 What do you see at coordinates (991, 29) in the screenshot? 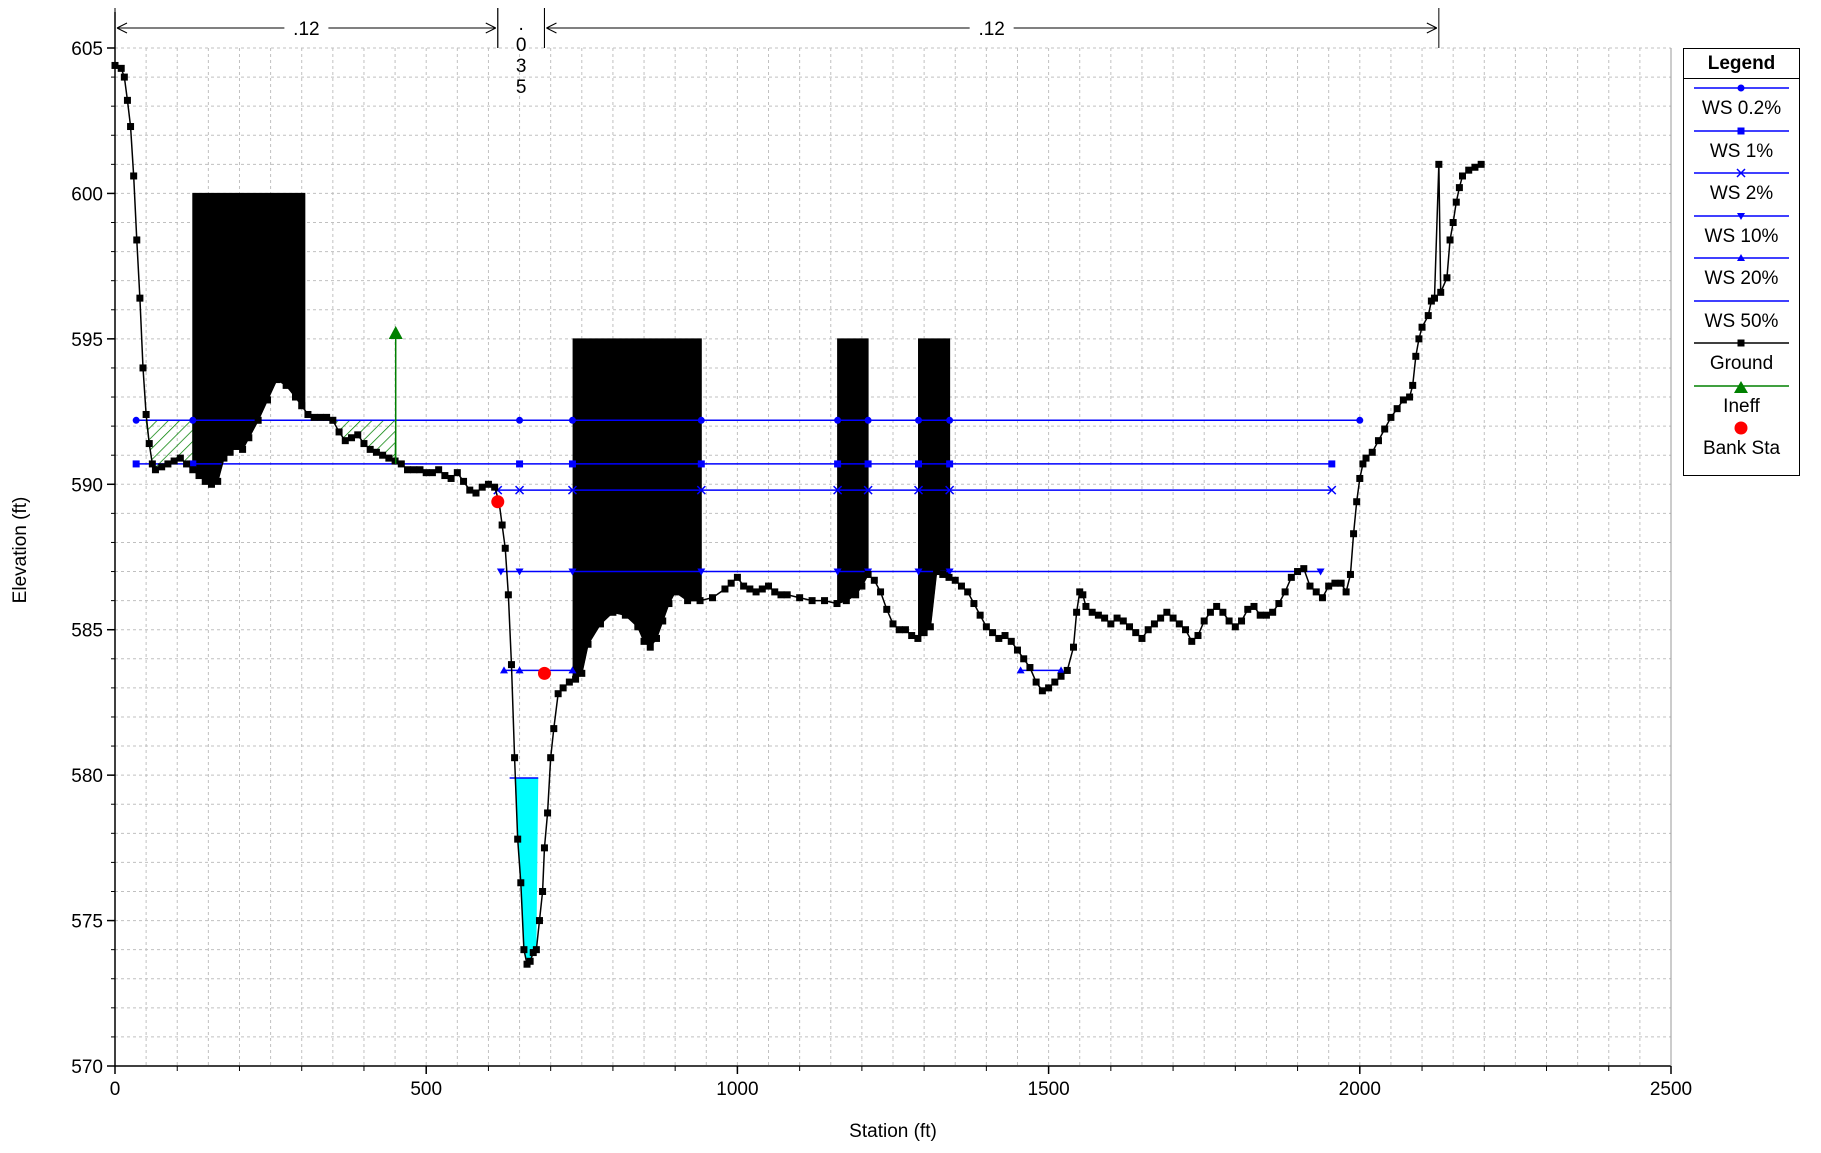
I see `n-value: .12` at bounding box center [991, 29].